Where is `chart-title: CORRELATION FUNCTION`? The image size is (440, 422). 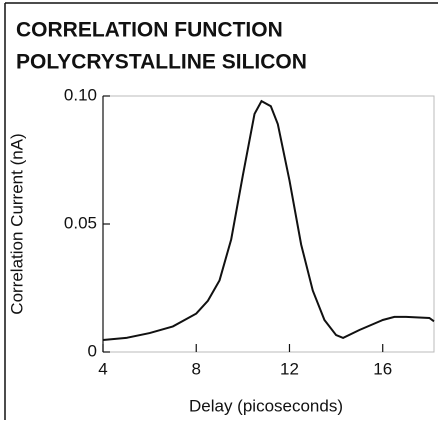
chart-title: CORRELATION FUNCTION is located at coordinates (149, 30).